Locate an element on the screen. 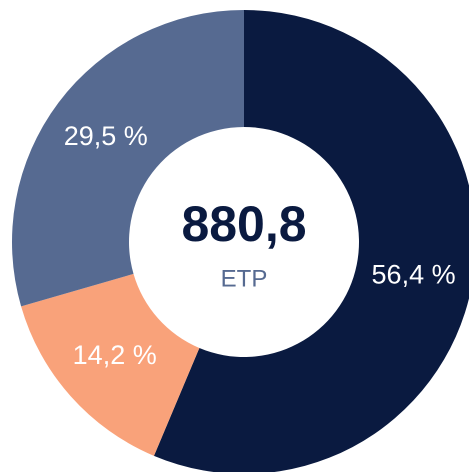  center-value: 880,8 is located at coordinates (243, 224).